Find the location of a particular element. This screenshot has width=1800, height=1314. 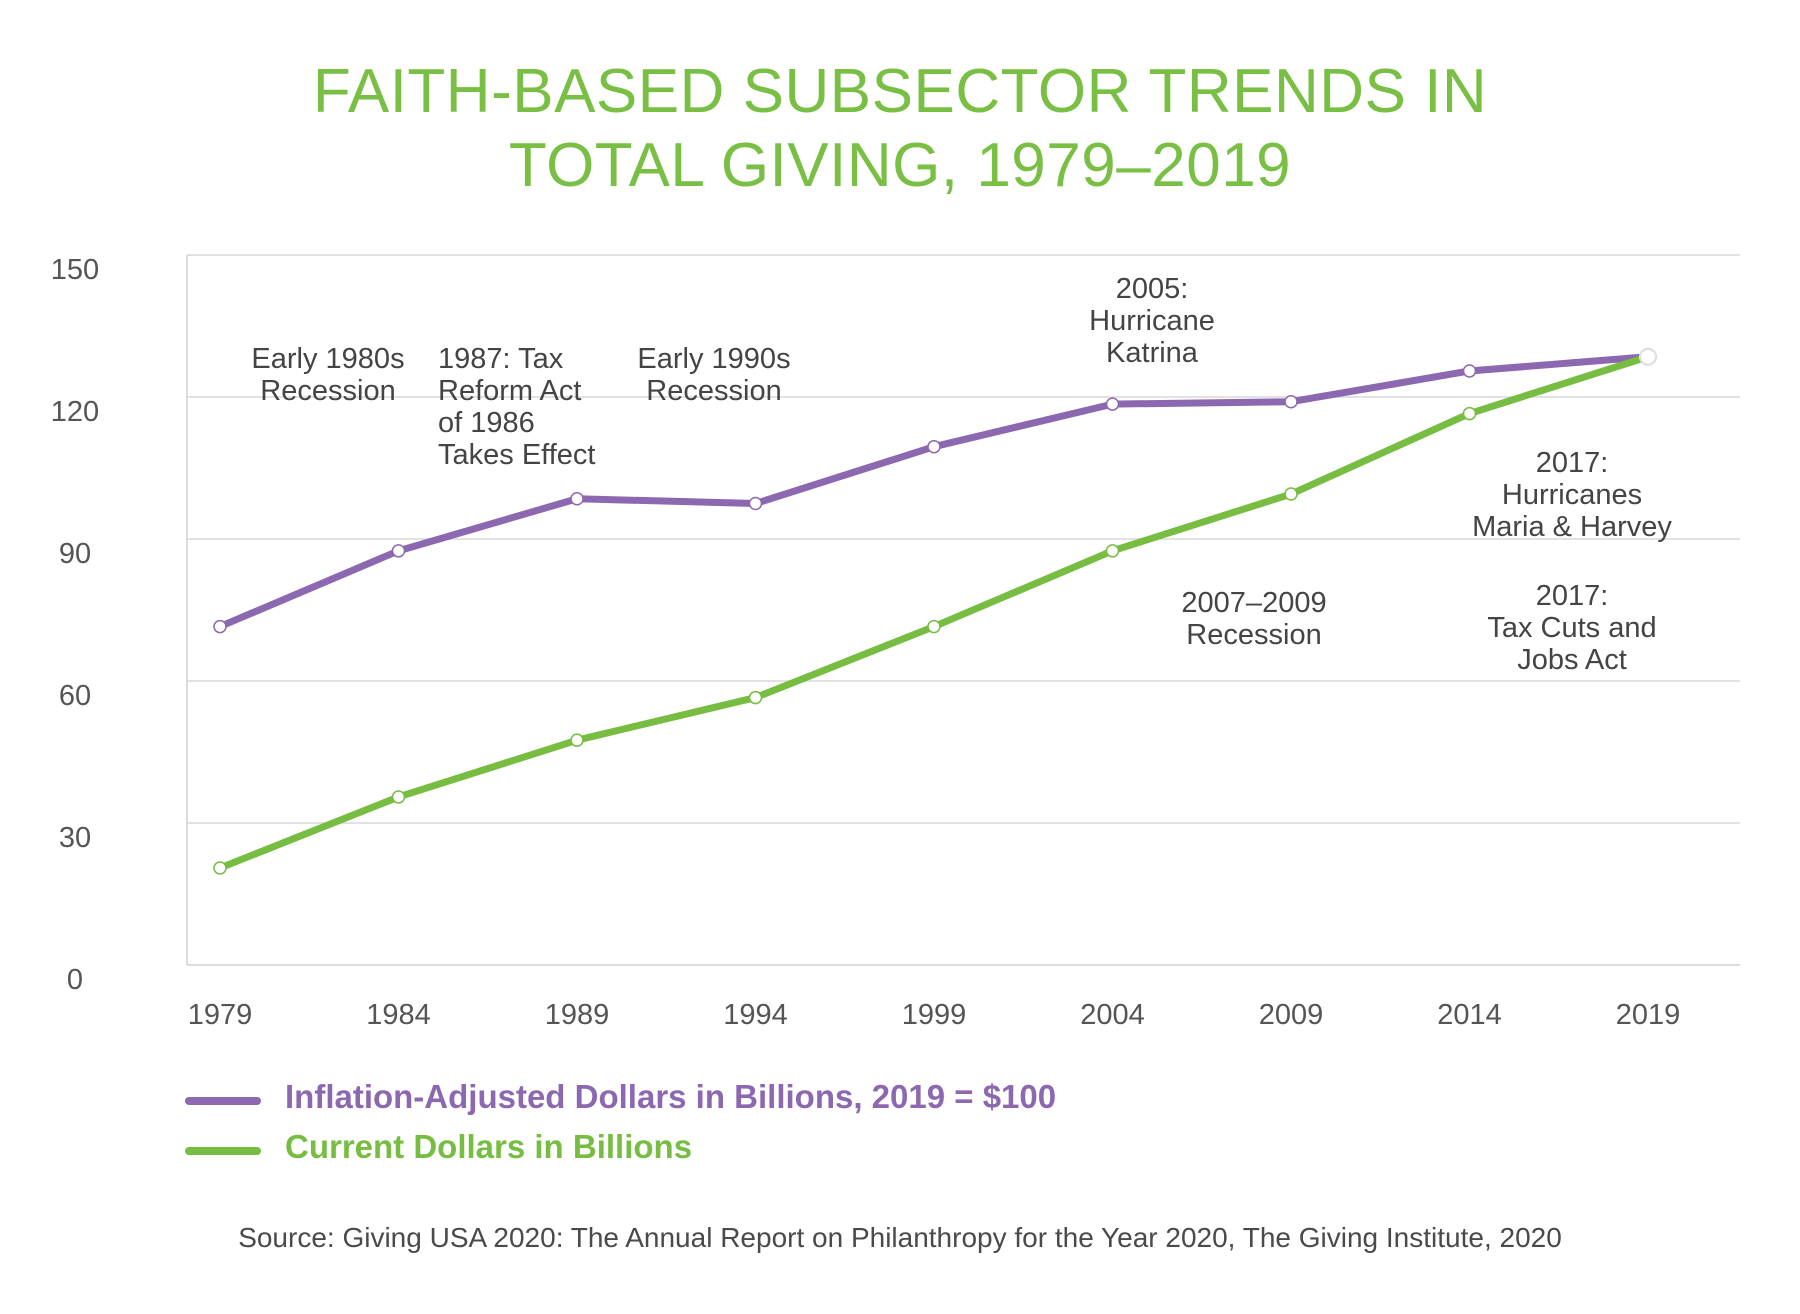

annotation-line: Maria & Harvey is located at coordinates (1572, 527).